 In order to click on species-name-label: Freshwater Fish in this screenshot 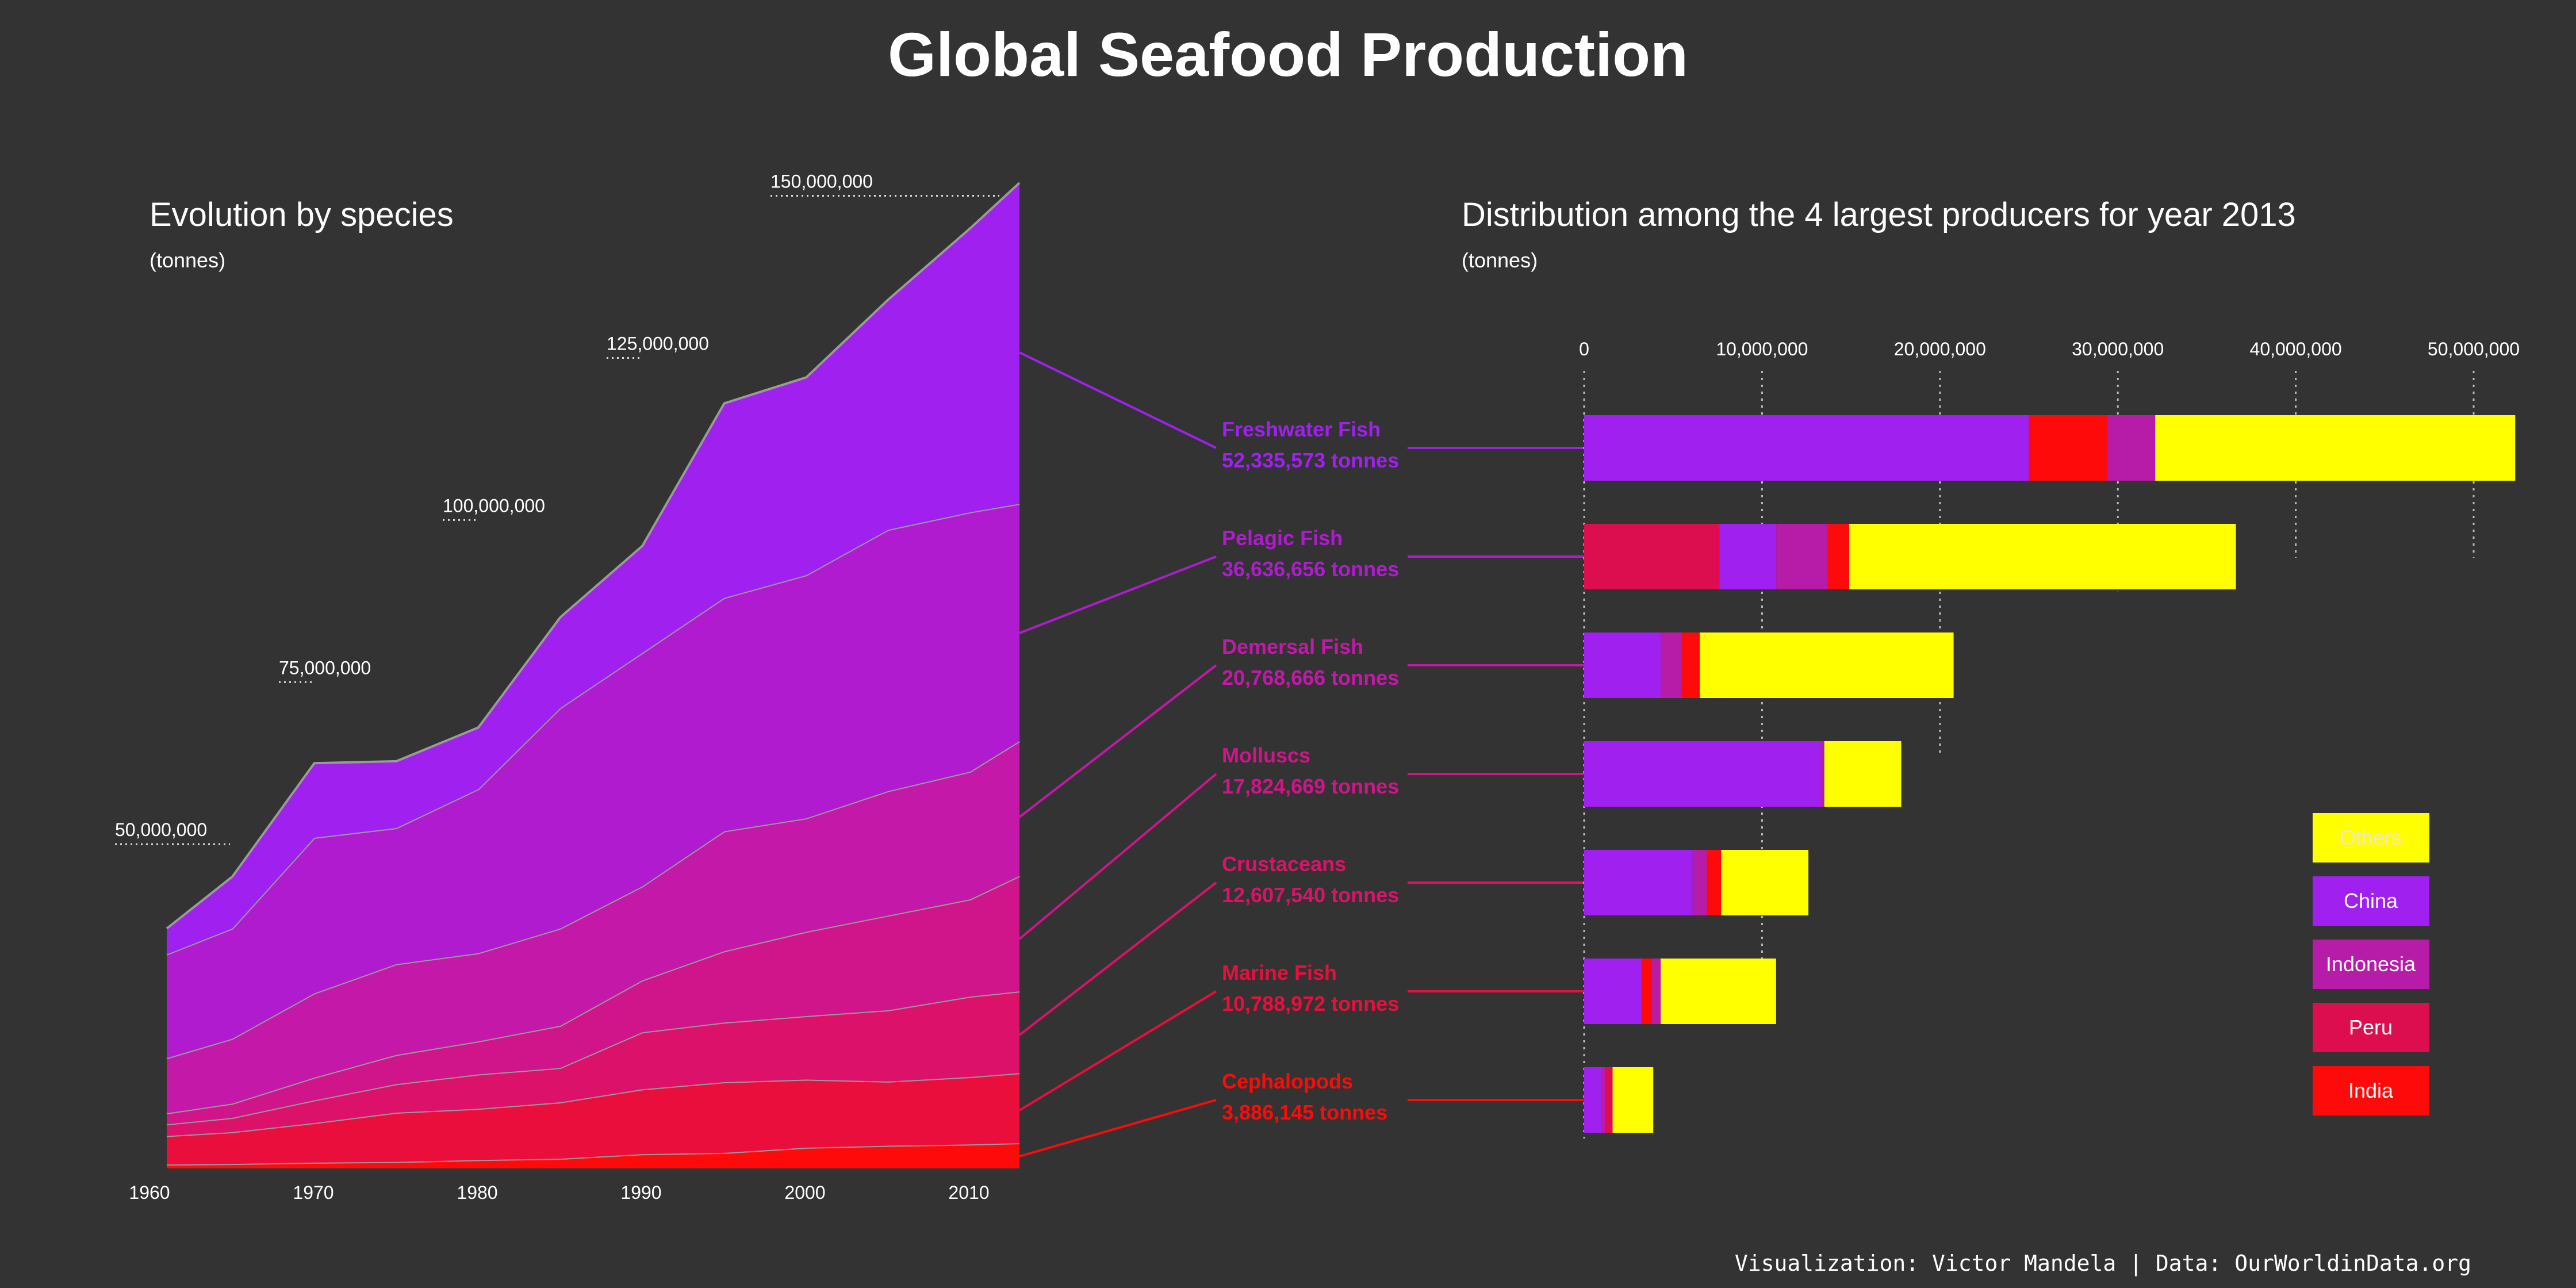, I will do `click(1301, 429)`.